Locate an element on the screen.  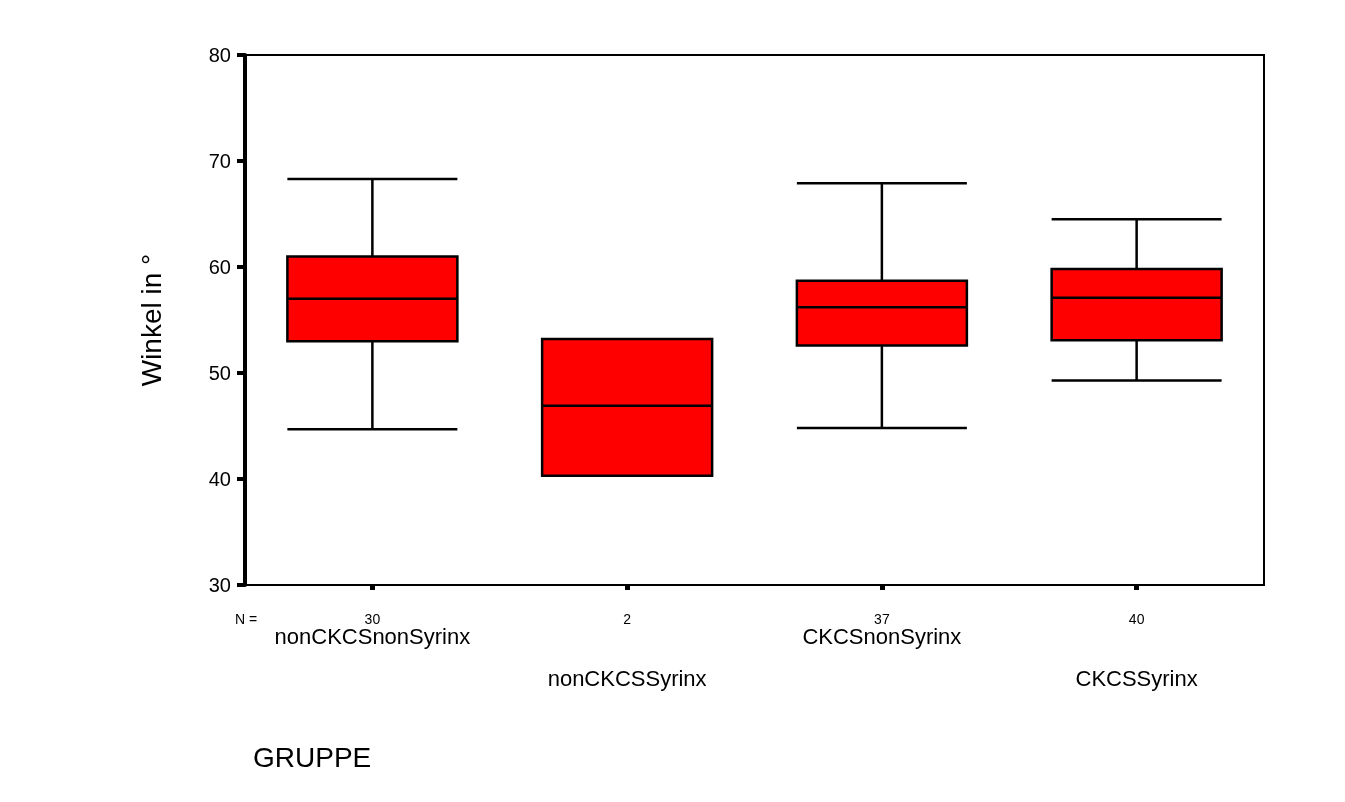
y-tick-label: 50 is located at coordinates (219, 373).